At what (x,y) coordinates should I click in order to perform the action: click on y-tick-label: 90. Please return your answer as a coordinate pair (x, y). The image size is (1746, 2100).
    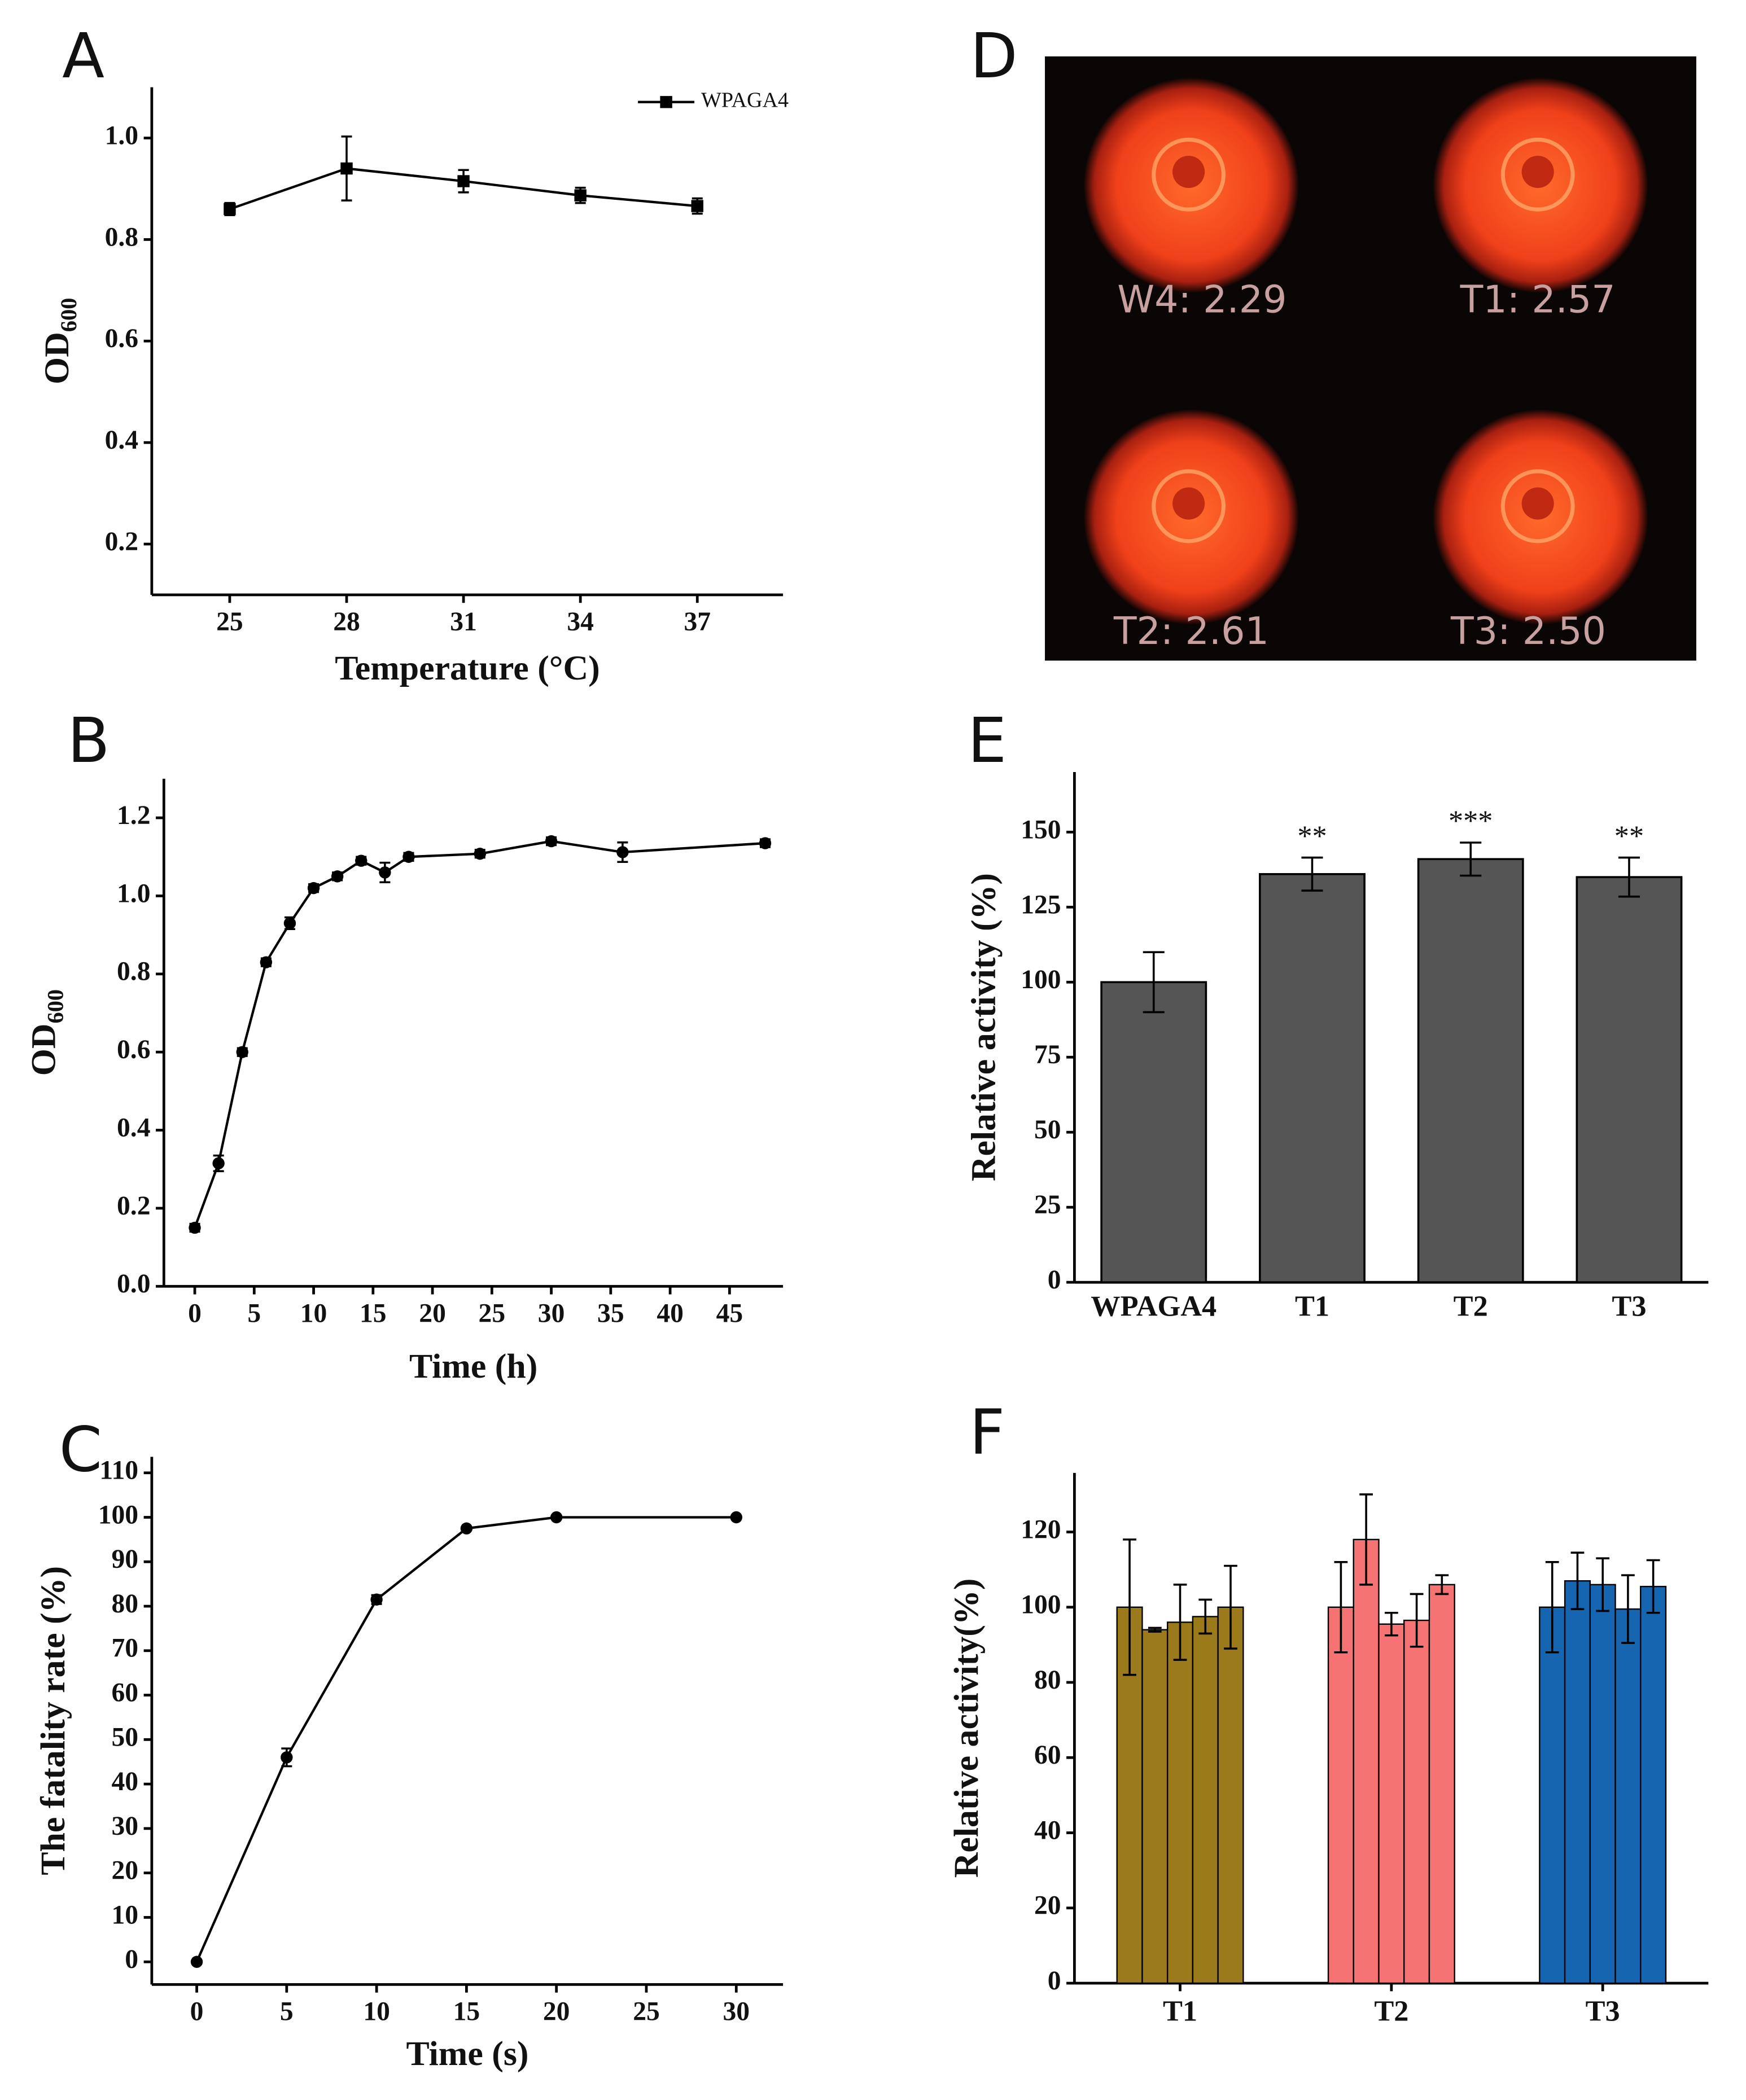
    Looking at the image, I should click on (125, 1559).